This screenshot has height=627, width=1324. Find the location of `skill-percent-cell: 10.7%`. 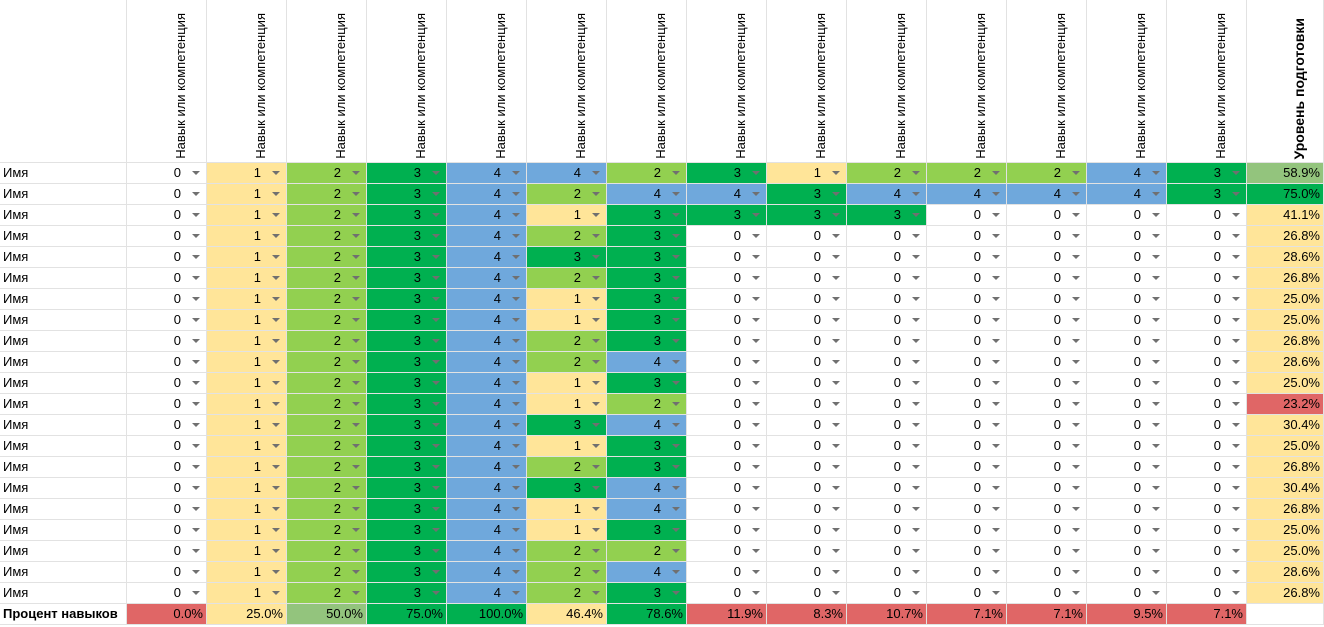

skill-percent-cell: 10.7% is located at coordinates (887, 614).